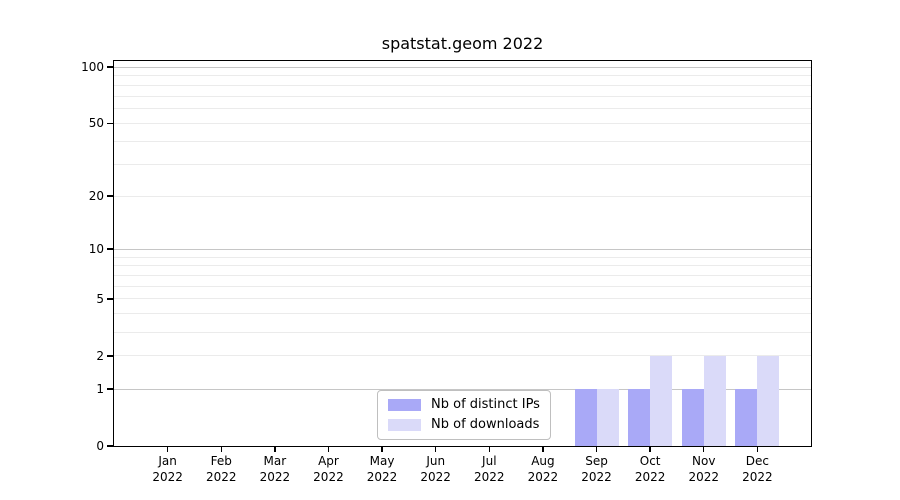 Image resolution: width=900 pixels, height=500 pixels. What do you see at coordinates (100, 355) in the screenshot?
I see `y-tick-label: 2` at bounding box center [100, 355].